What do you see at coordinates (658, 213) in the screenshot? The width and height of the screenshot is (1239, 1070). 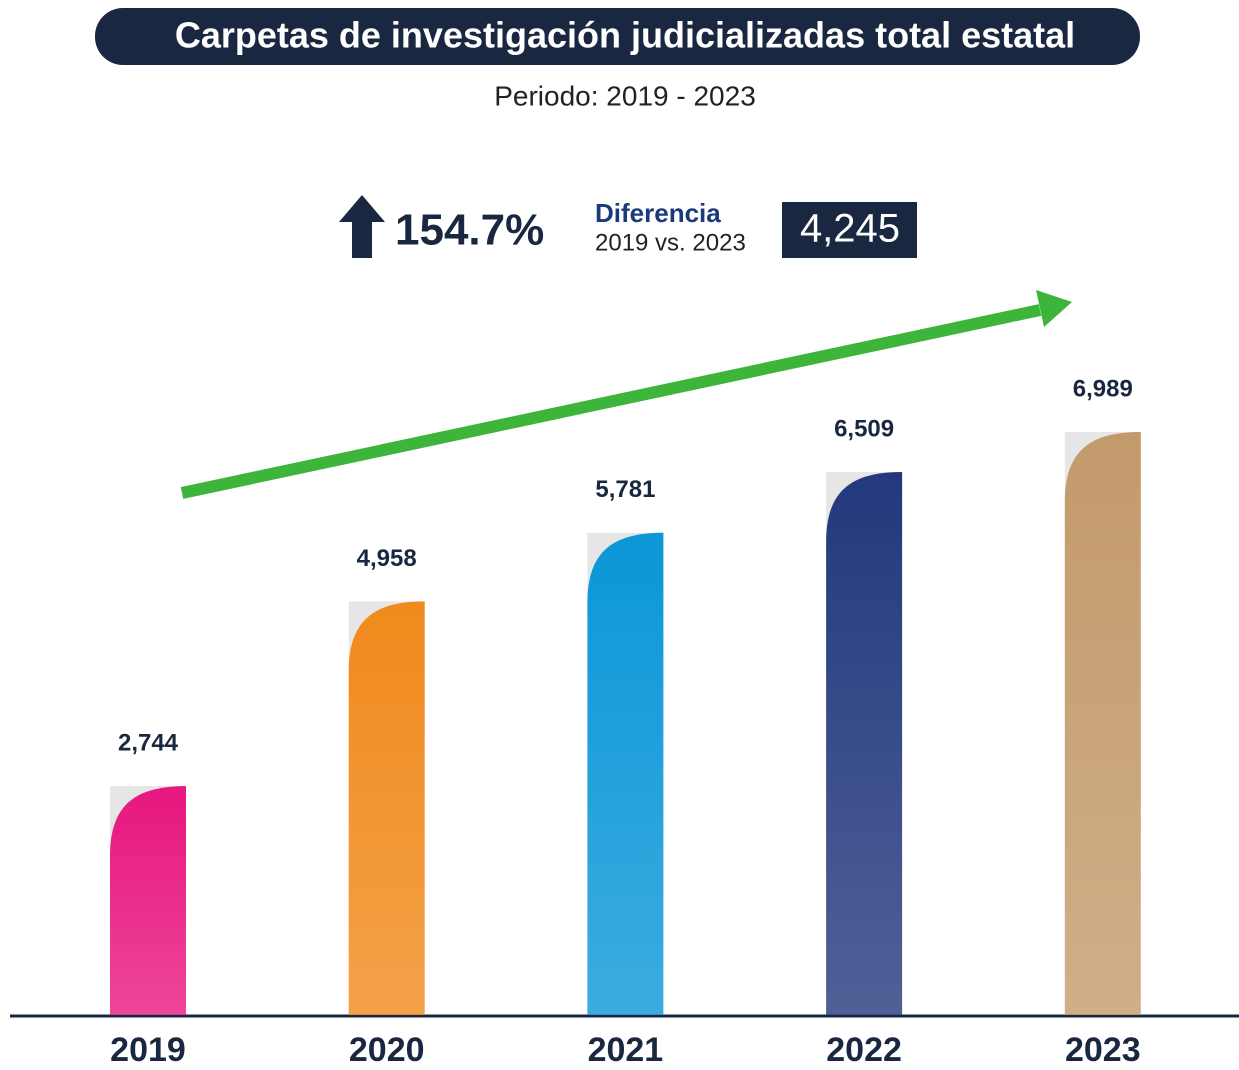 I see `difference-label: Diferencia` at bounding box center [658, 213].